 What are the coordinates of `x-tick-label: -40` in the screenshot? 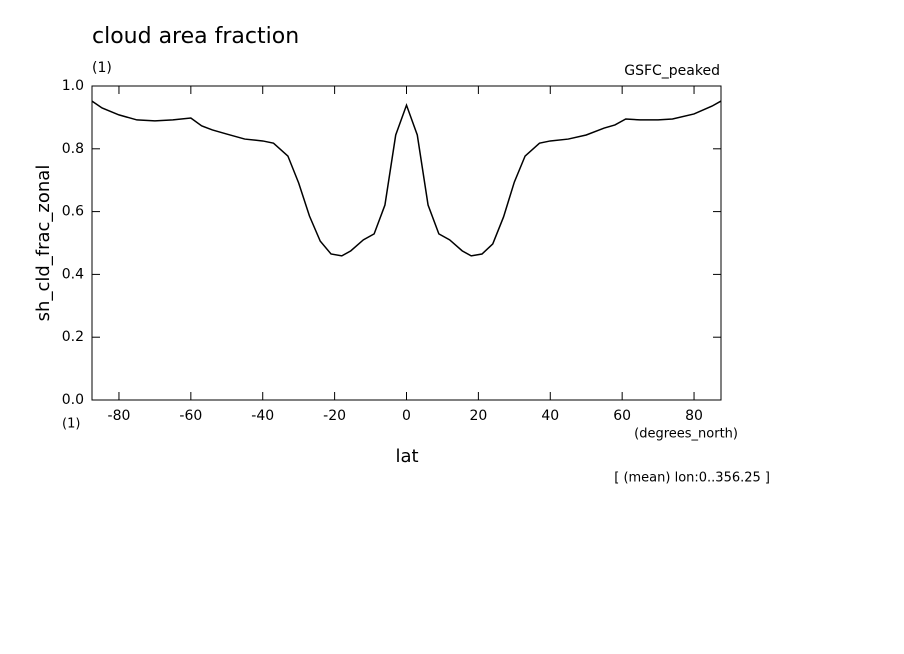 It's located at (262, 416).